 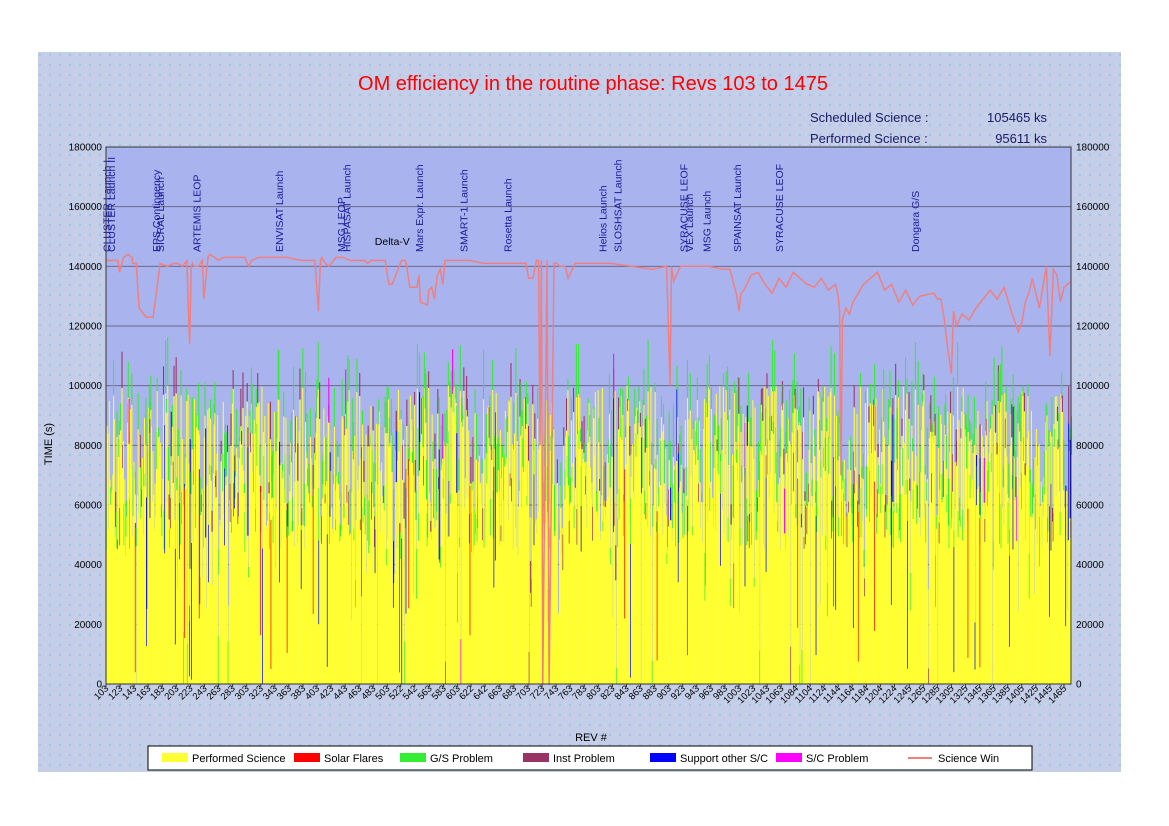 What do you see at coordinates (875, 428) in the screenshot?
I see `bar-sc-problem` at bounding box center [875, 428].